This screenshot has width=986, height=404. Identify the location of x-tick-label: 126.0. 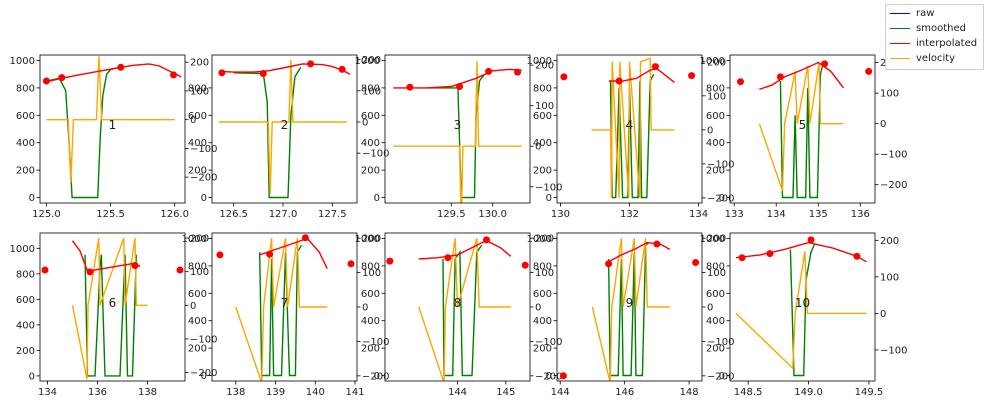
(174, 214).